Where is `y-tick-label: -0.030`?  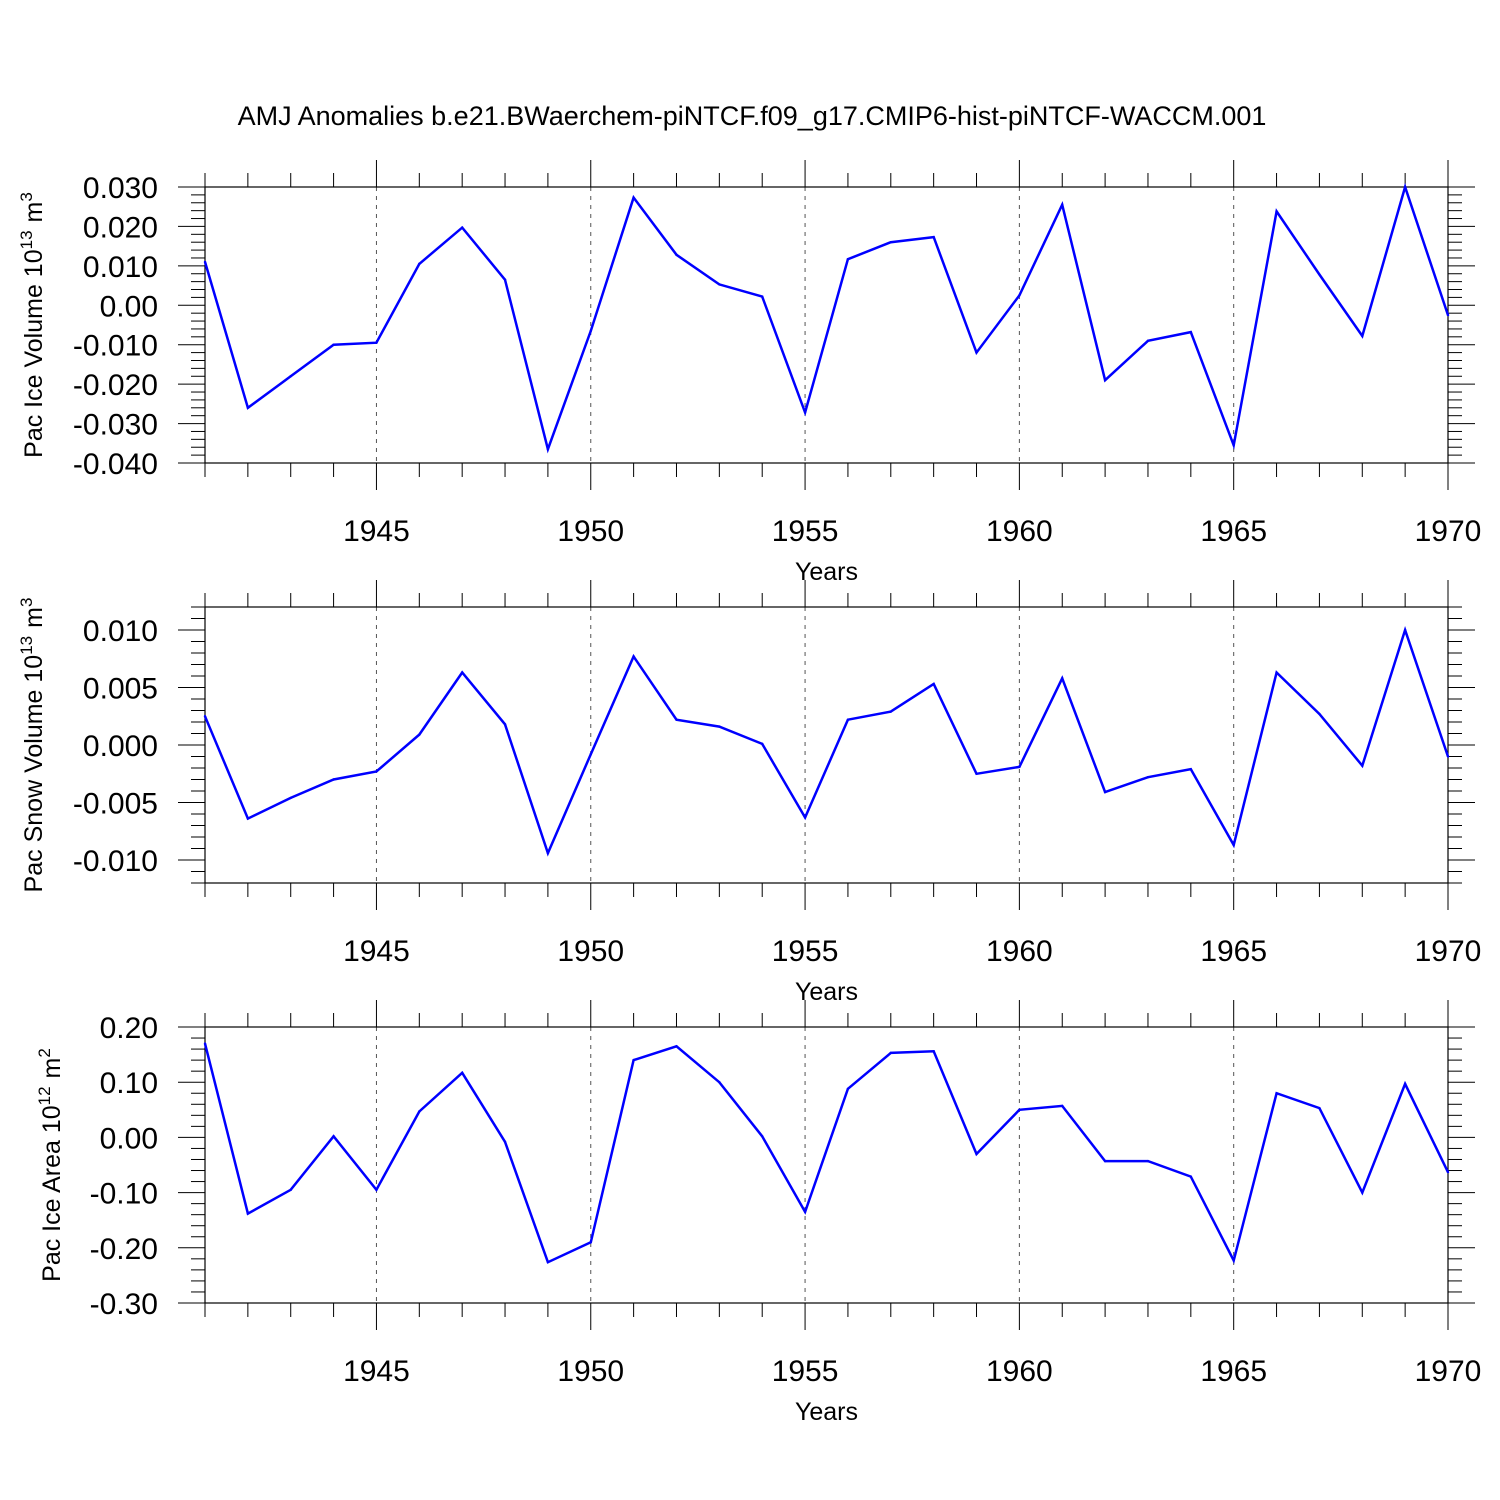
y-tick-label: -0.030 is located at coordinates (115, 425).